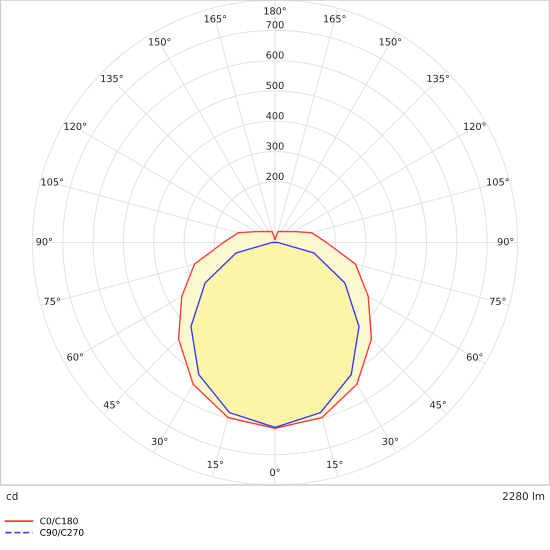 The height and width of the screenshot is (550, 550). Describe the element at coordinates (275, 116) in the screenshot. I see `y-tick-label: 400` at that location.